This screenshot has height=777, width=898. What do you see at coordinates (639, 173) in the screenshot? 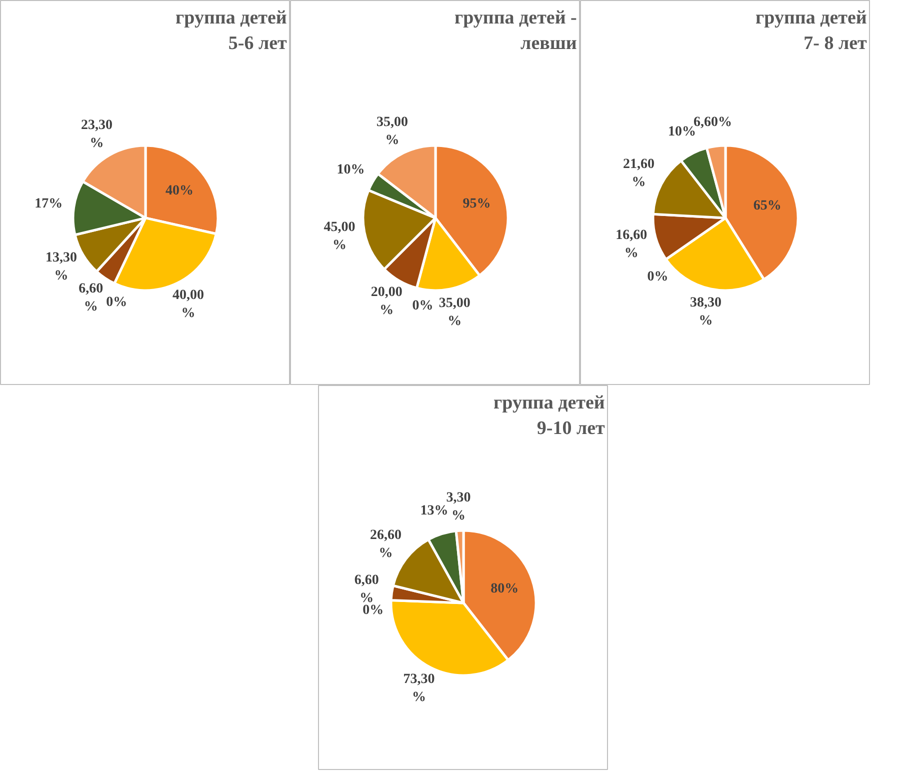
I see `data-label: 21,60 %` at bounding box center [639, 173].